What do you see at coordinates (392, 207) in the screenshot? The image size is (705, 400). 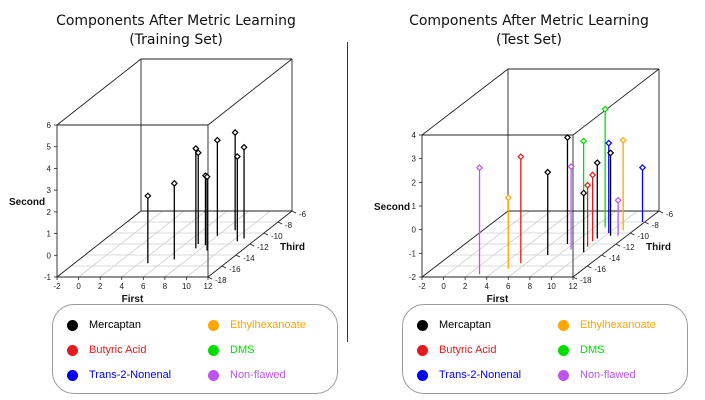 I see `y-axis-label: Second` at bounding box center [392, 207].